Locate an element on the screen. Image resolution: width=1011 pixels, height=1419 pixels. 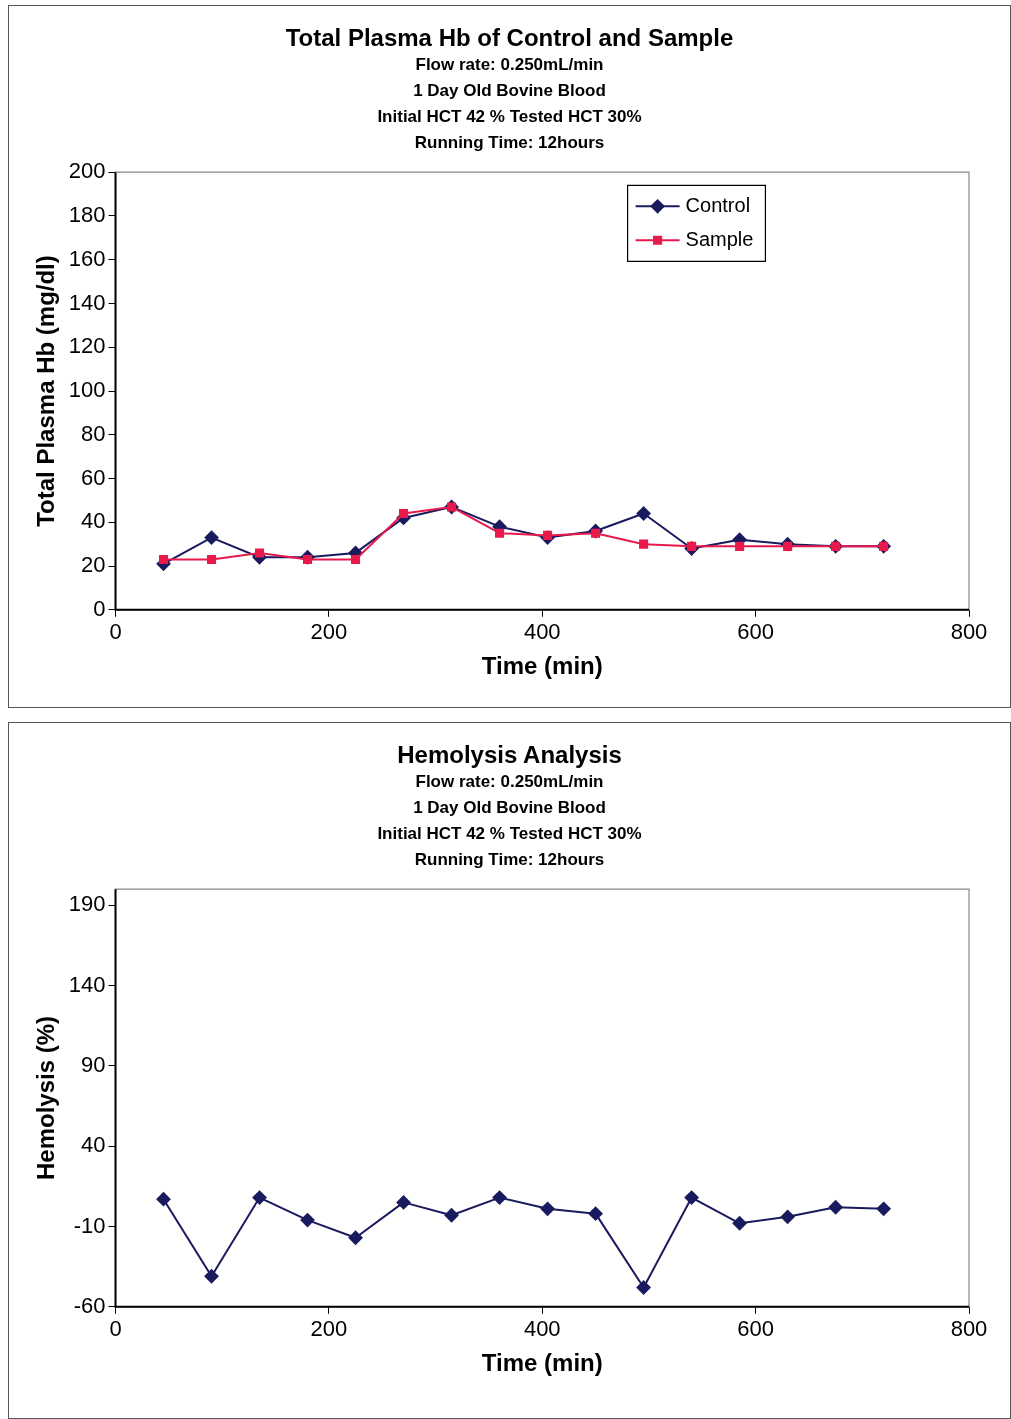
y-tick-label: 80 is located at coordinates (93, 433).